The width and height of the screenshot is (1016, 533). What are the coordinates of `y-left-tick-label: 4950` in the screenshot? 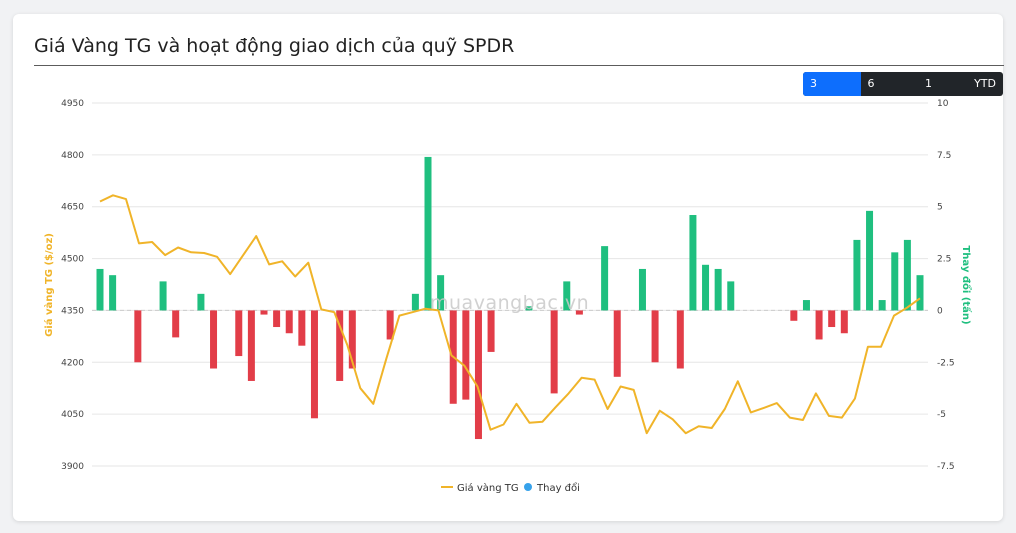 It's located at (72, 104).